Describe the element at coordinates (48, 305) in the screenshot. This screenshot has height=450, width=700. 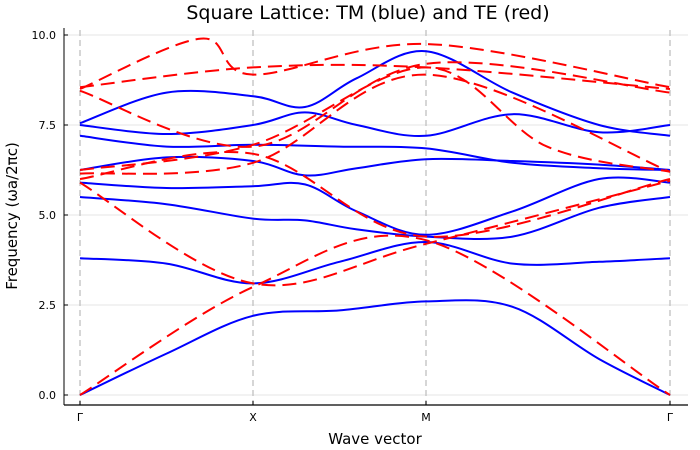
I see `y-tick-label: 2.5` at that location.